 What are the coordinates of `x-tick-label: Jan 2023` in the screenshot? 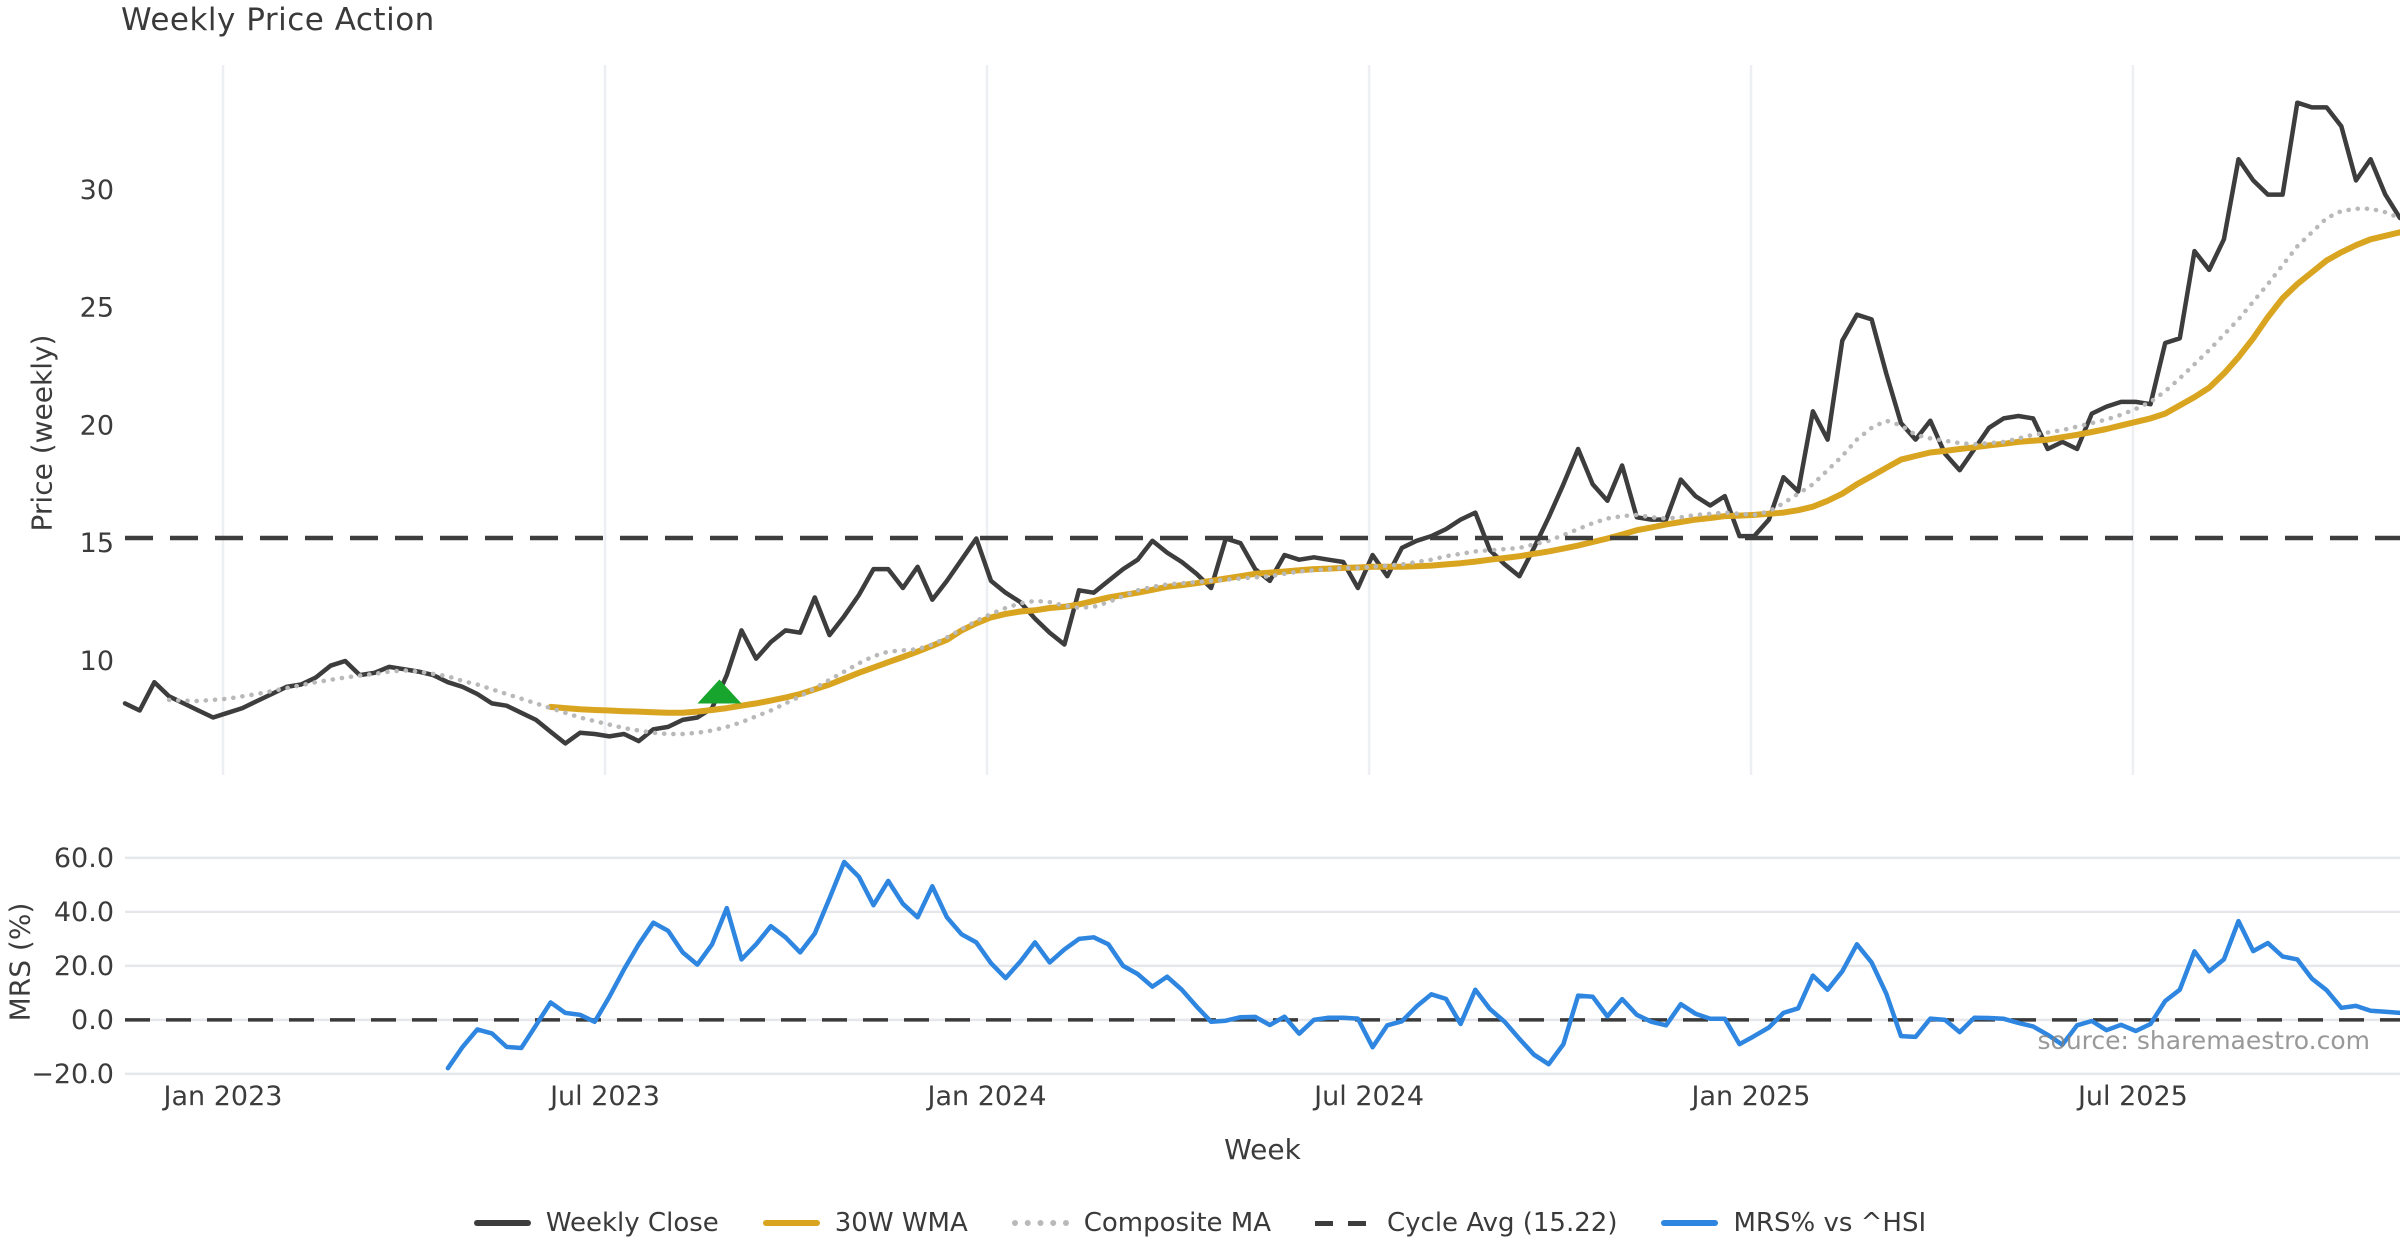 It's located at (222, 1096).